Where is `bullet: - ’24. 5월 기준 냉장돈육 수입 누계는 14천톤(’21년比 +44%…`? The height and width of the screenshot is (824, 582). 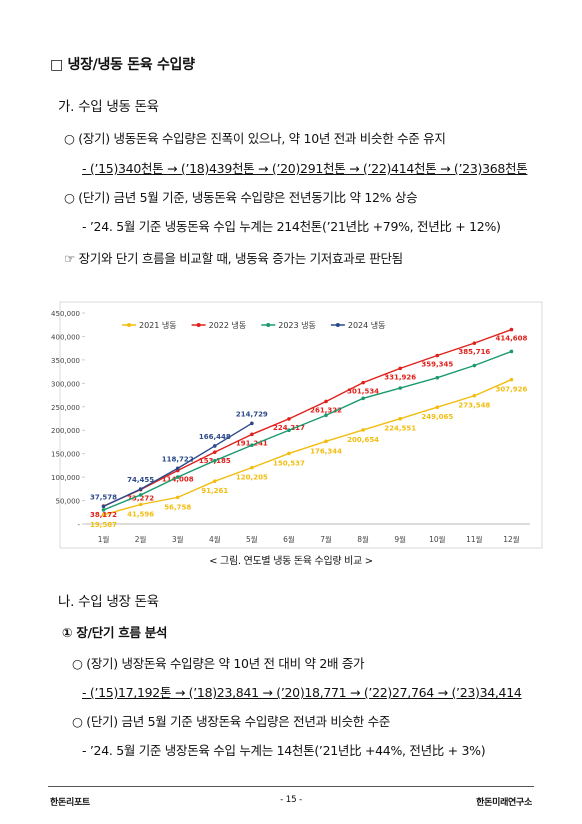
bullet: - ’24. 5월 기준 냉장돈육 수입 누계는 14천톤(’21년比 +44%… is located at coordinates (284, 750).